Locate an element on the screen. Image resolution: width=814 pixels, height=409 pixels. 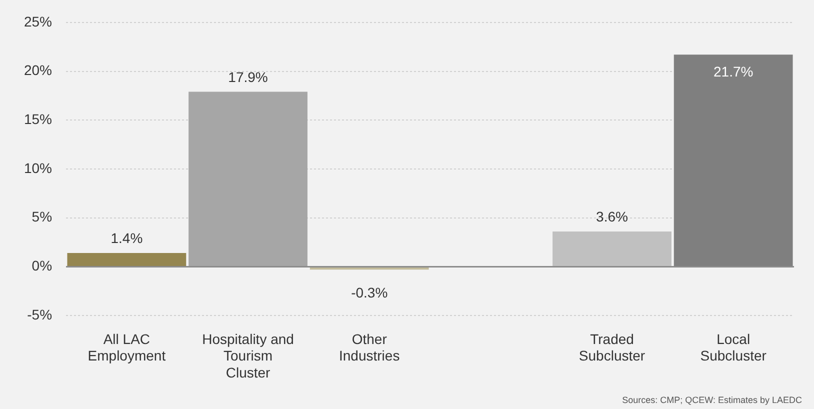
x-tick-label: Traded Subcluster is located at coordinates (612, 347).